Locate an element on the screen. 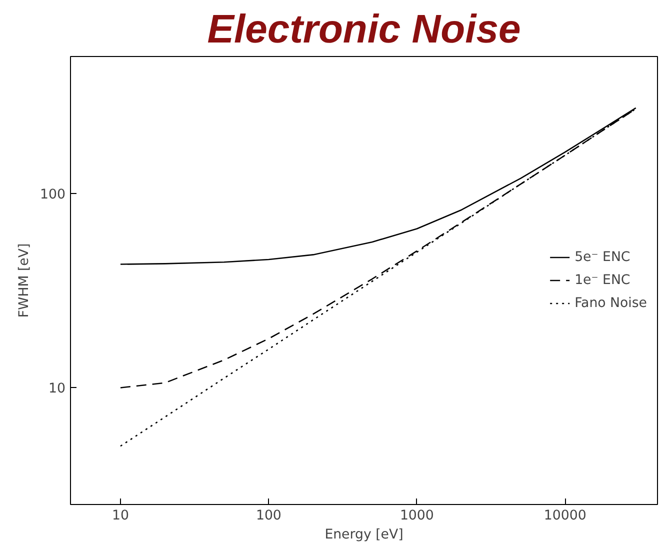  chart-title: Electronic Noise is located at coordinates (364, 30).